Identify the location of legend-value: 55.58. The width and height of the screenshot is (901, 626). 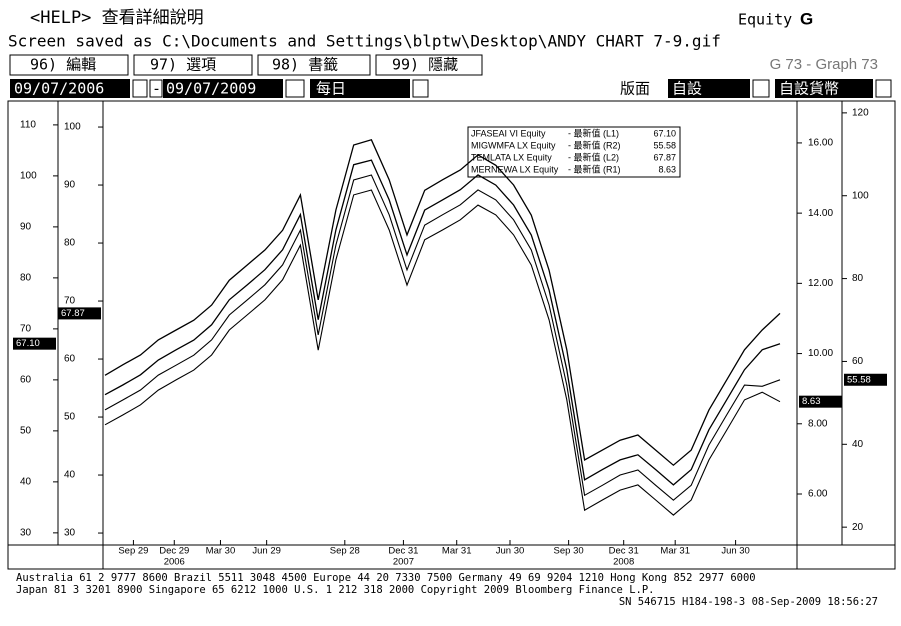
(664, 145).